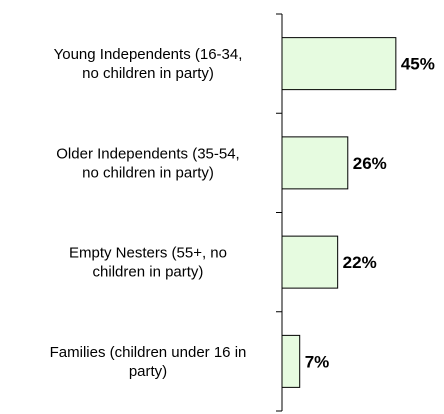  What do you see at coordinates (148, 352) in the screenshot?
I see `category-label-line: Families (children under 16 in` at bounding box center [148, 352].